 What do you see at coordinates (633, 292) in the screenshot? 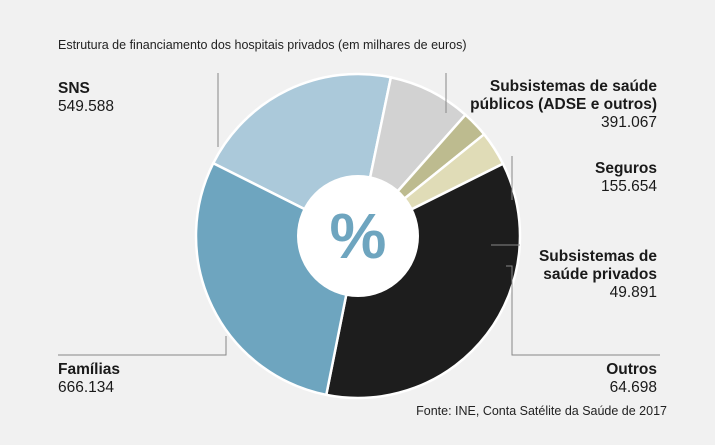
I see `label-privados-value: 49.891` at bounding box center [633, 292].